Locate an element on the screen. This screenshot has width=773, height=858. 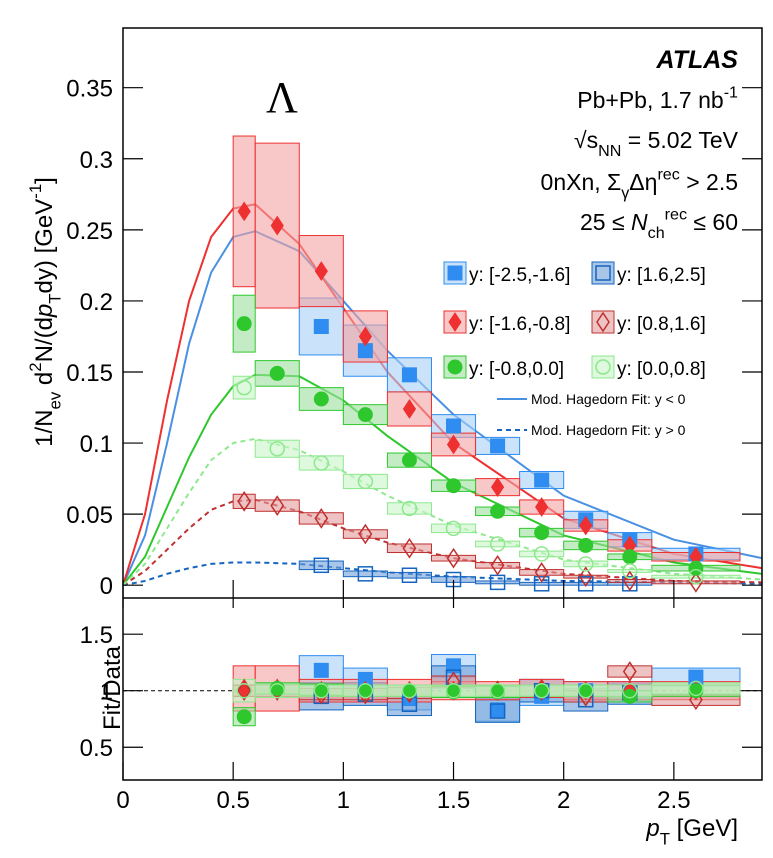
legend-label: y: [0.0,0.8] is located at coordinates (661, 369).